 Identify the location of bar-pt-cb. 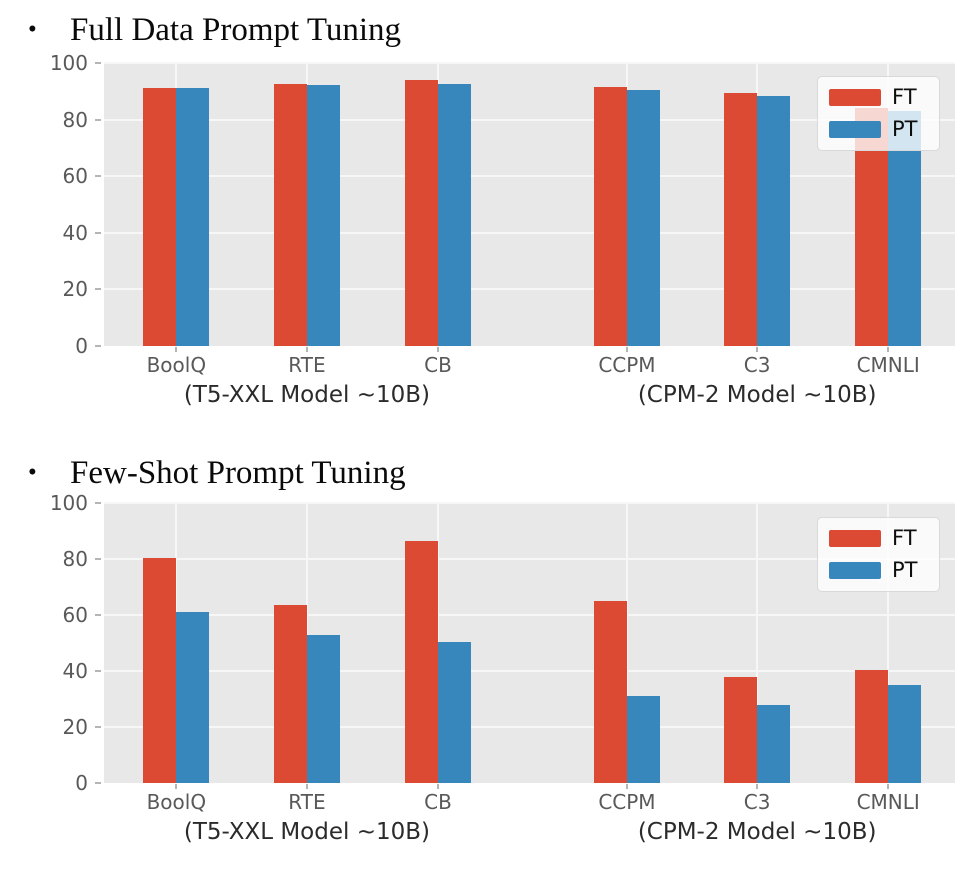
(455, 215).